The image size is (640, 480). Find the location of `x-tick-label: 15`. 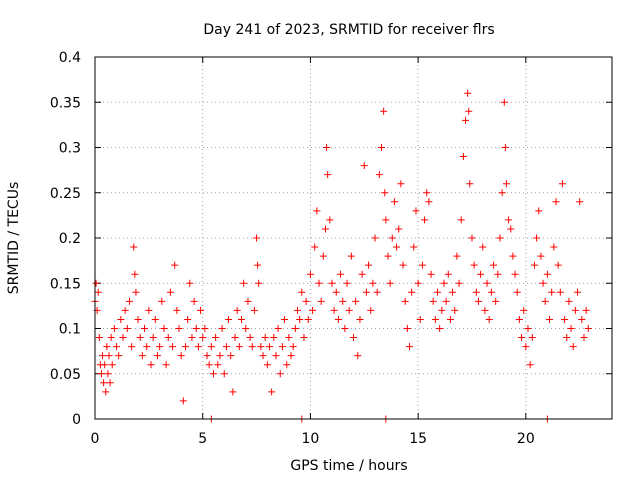

x-tick-label: 15 is located at coordinates (418, 439).